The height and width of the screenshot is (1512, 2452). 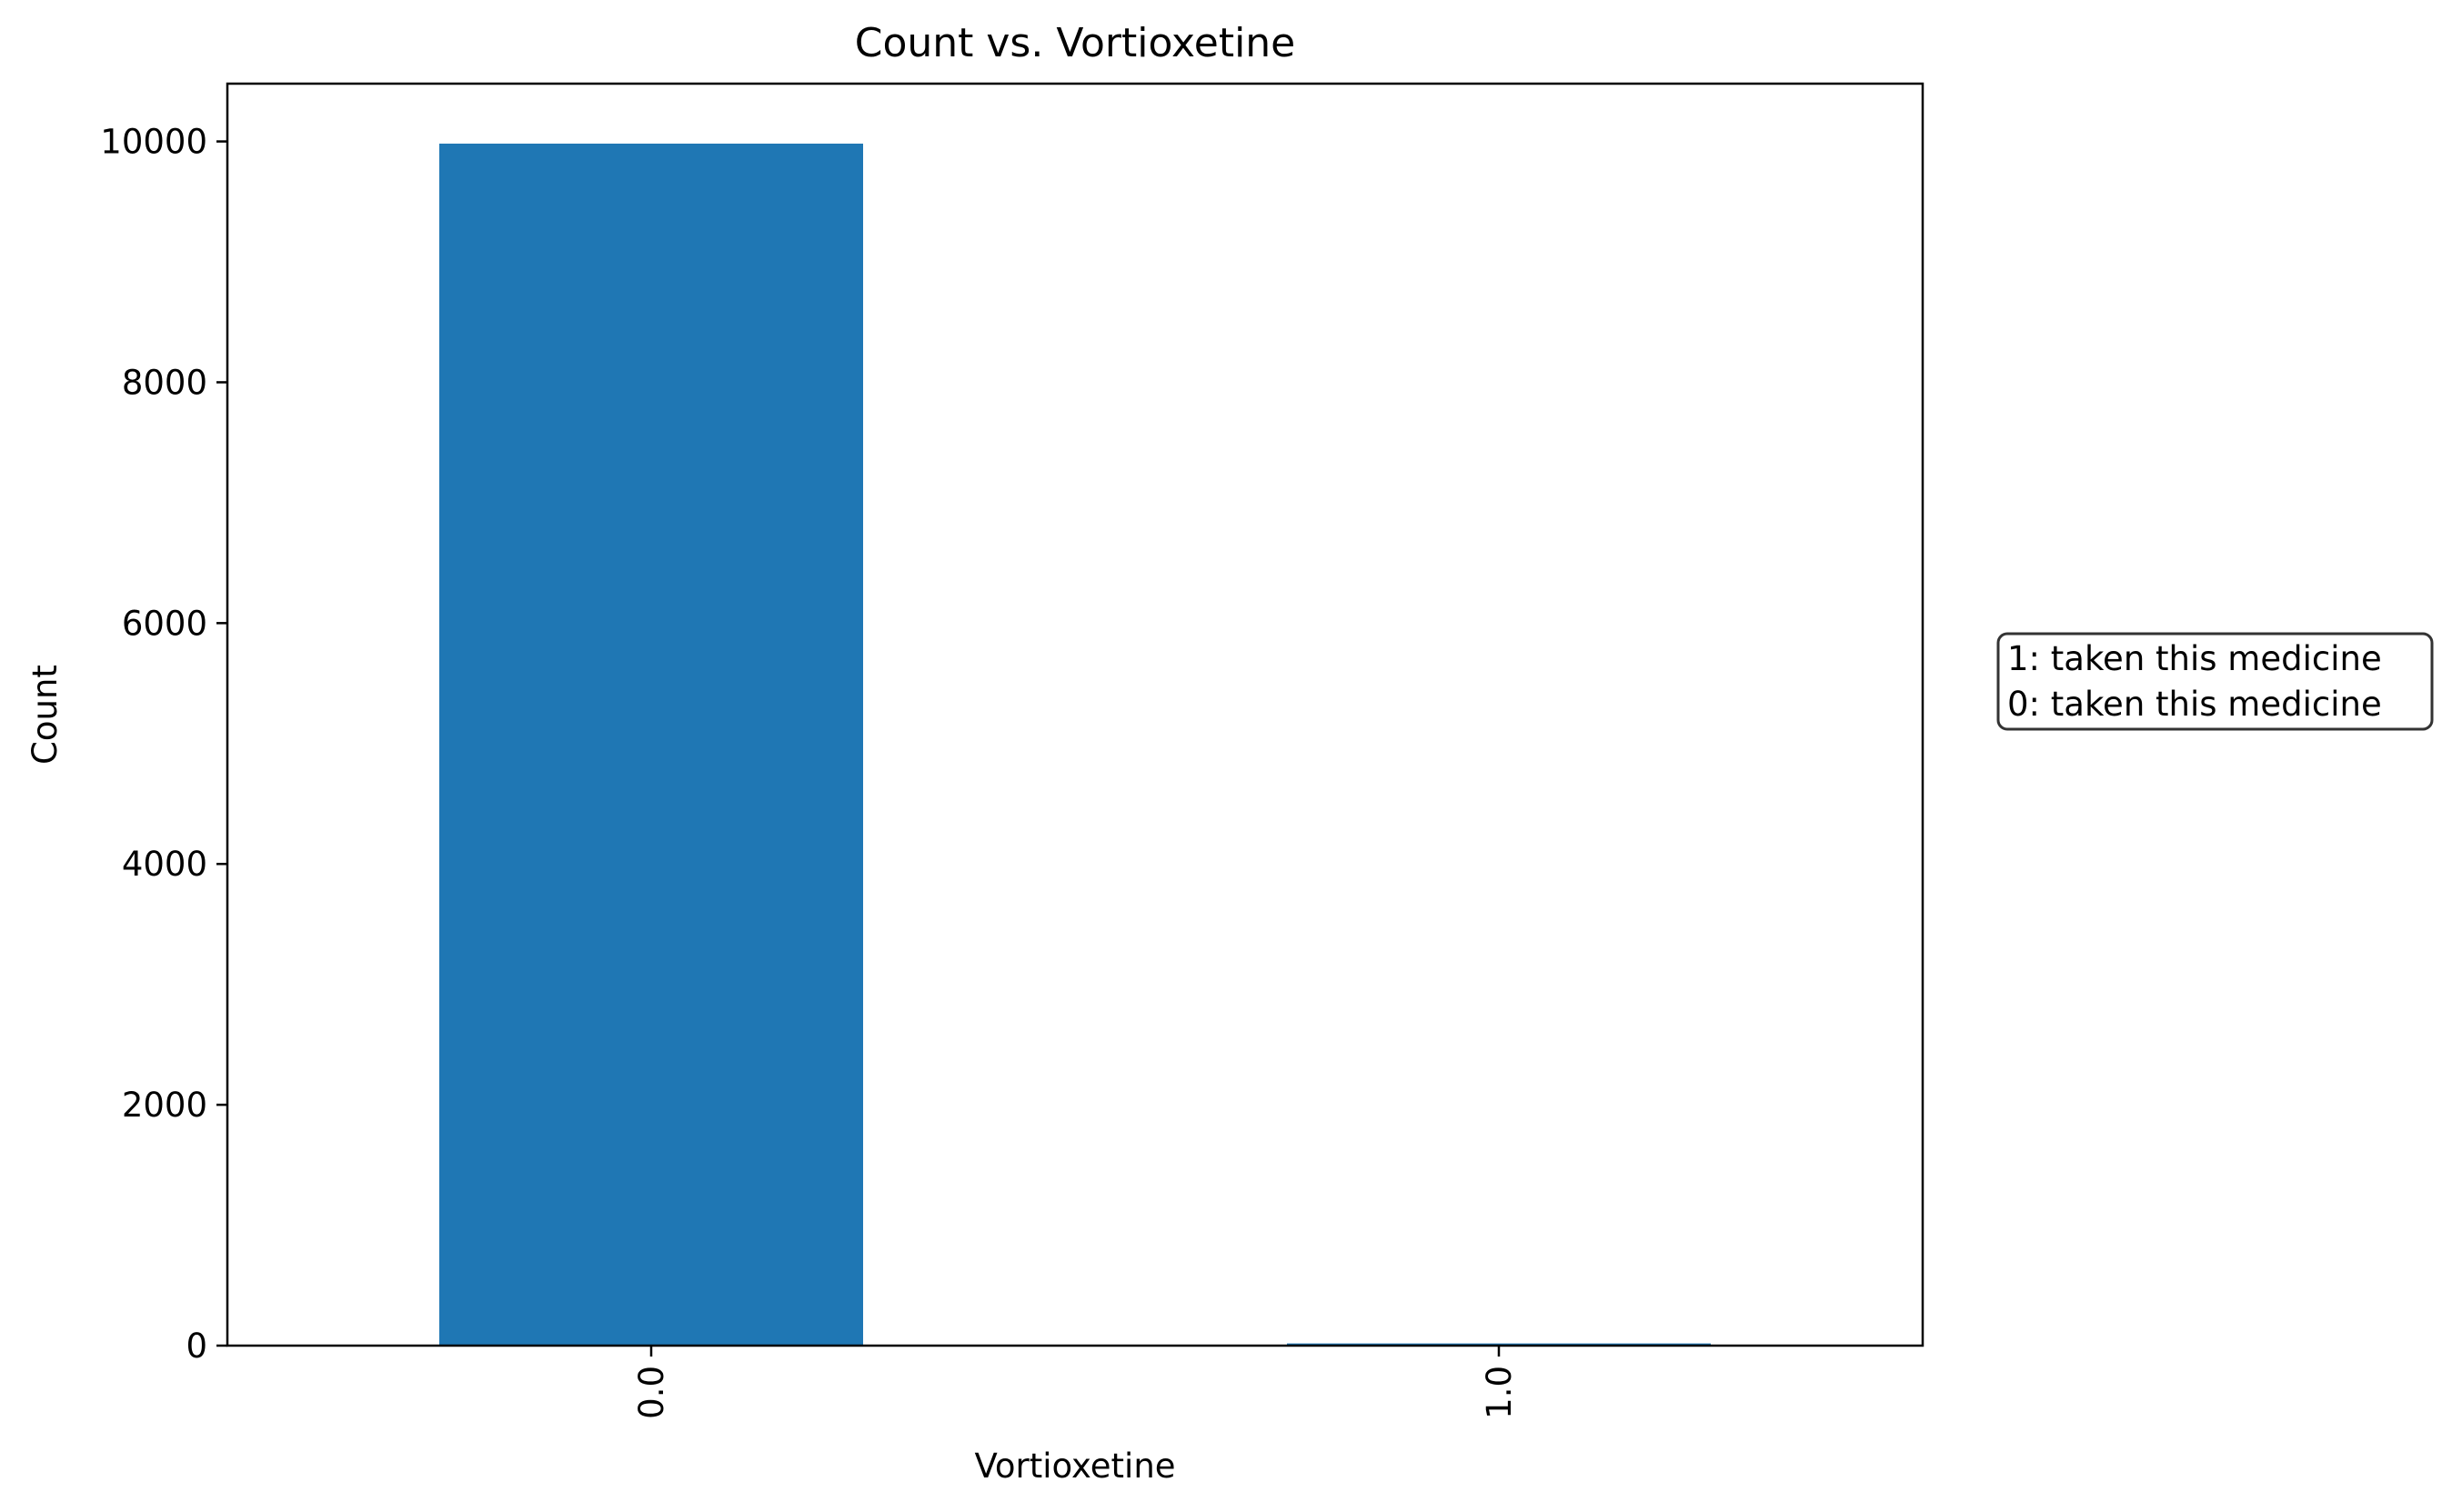 What do you see at coordinates (1074, 1466) in the screenshot?
I see `x-axis-label: Vortioxetine` at bounding box center [1074, 1466].